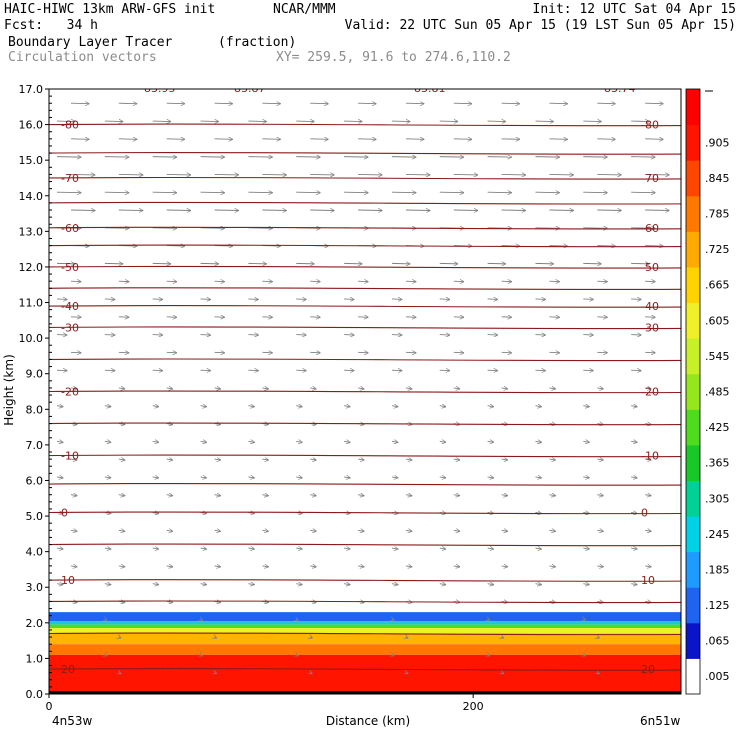 This screenshot has height=740, width=740. I want to click on colorbar-label: .725, so click(717, 249).